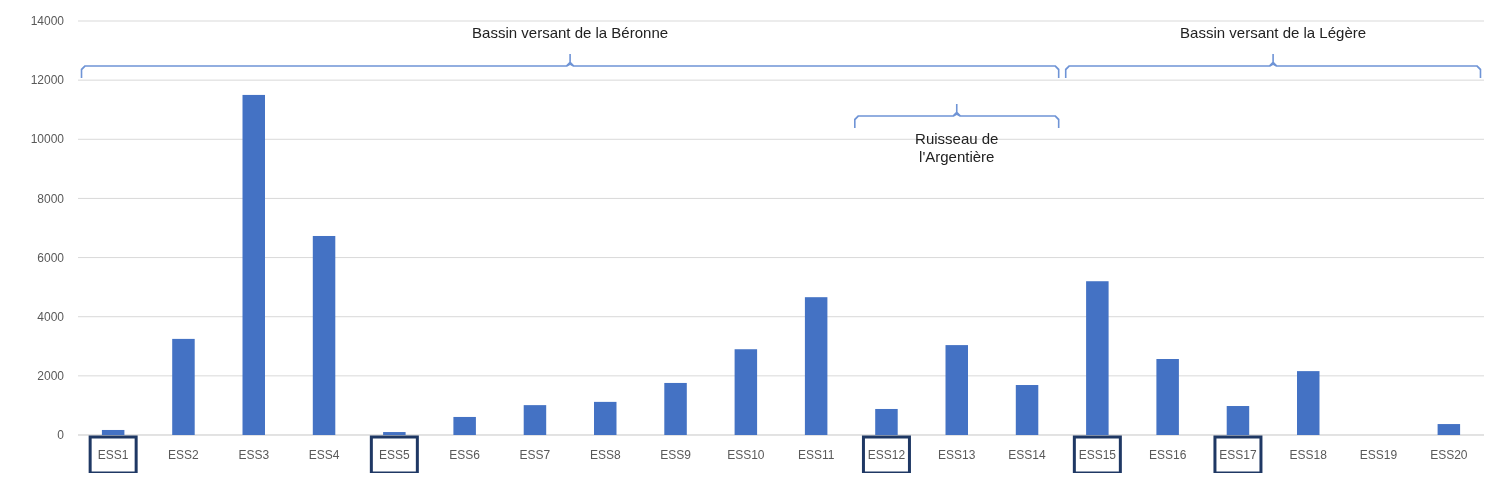 The image size is (1499, 481). What do you see at coordinates (51, 198) in the screenshot?
I see `y-tick-label: 8000` at bounding box center [51, 198].